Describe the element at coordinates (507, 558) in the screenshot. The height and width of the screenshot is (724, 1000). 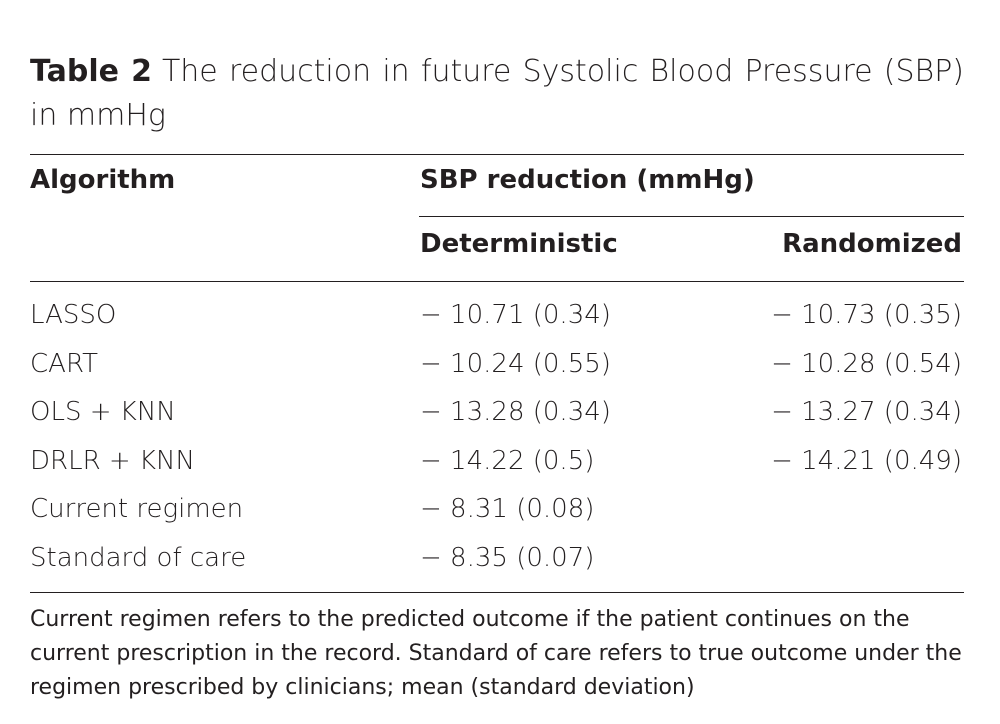
I see `table-row-deterministic: − 8.35 (0.07)` at that location.